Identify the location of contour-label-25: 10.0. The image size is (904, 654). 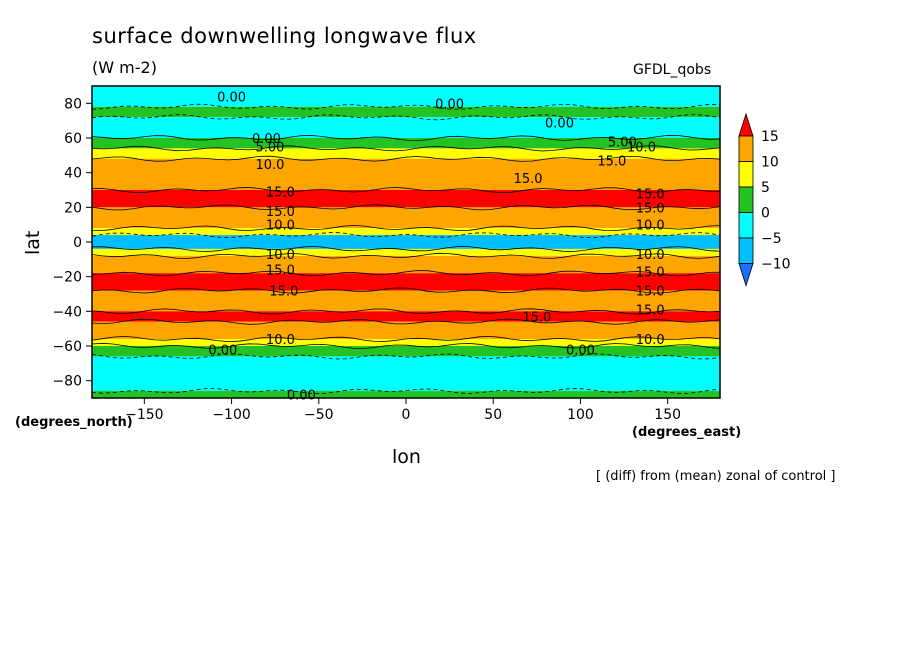
(650, 340).